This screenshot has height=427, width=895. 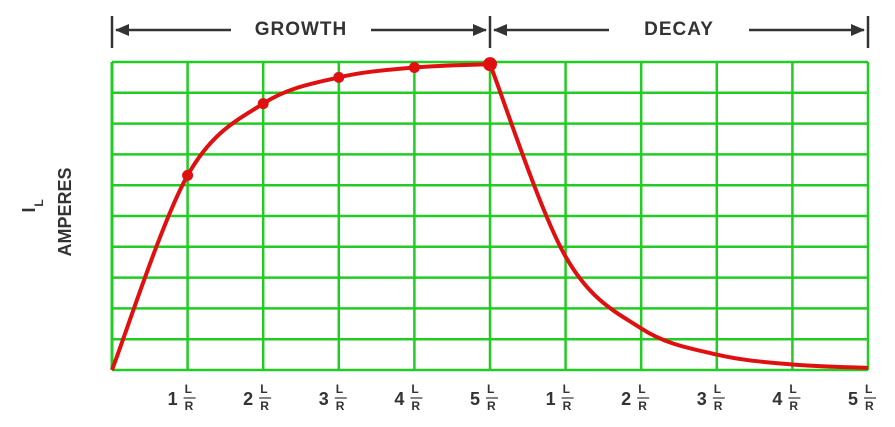 I want to click on section-label: DECAY, so click(x=679, y=29).